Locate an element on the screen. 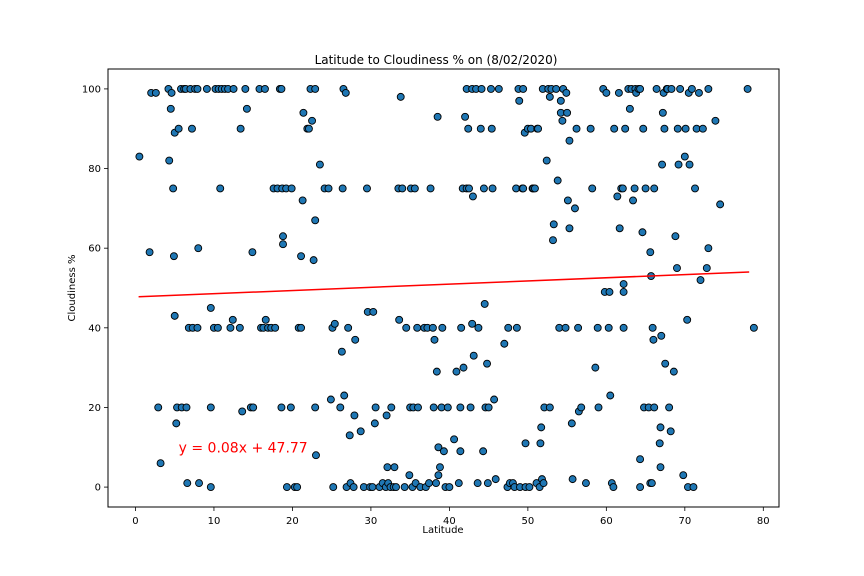 The image size is (864, 576). y-axis-label: Cloudiness % is located at coordinates (72, 288).